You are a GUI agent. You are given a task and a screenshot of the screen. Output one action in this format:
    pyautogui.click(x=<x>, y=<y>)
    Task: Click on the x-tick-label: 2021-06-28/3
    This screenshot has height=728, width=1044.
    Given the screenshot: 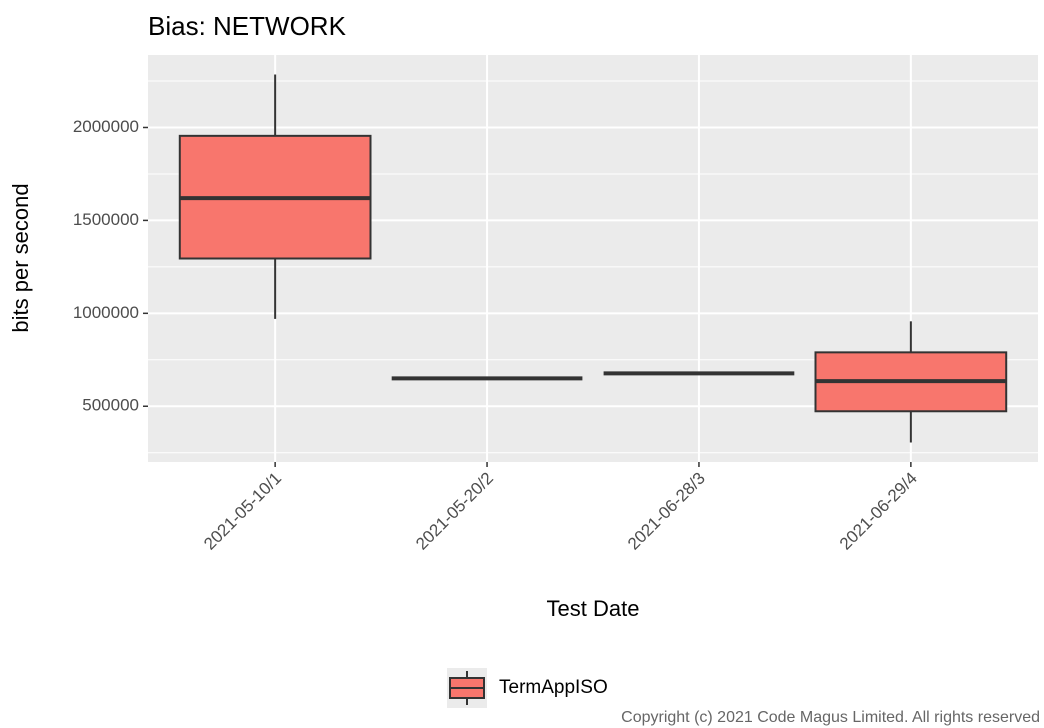 What is the action you would take?
    pyautogui.click(x=666, y=511)
    